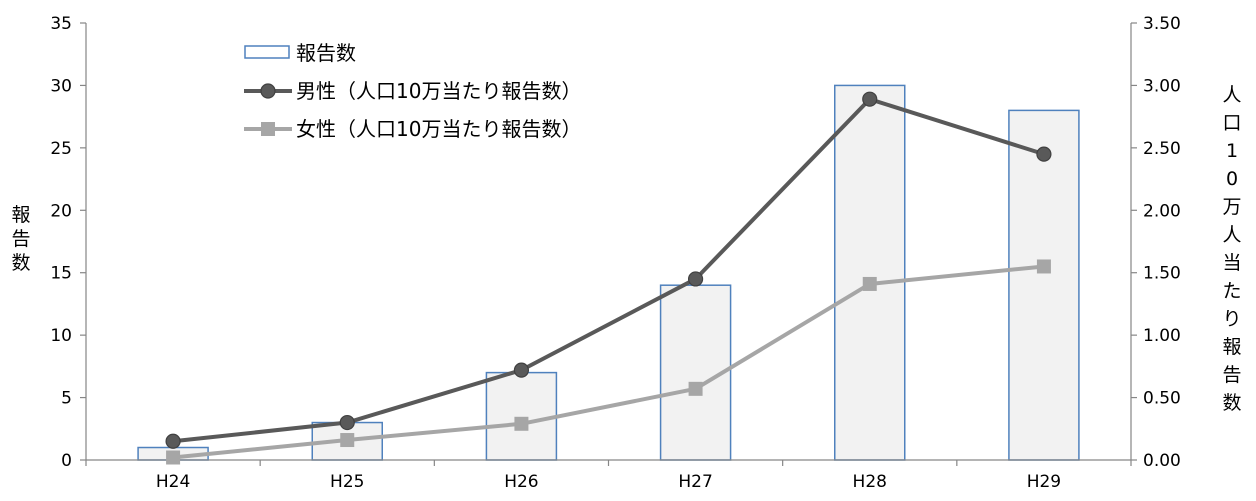  Describe the element at coordinates (695, 279) in the screenshot. I see `point-male-H27` at that location.